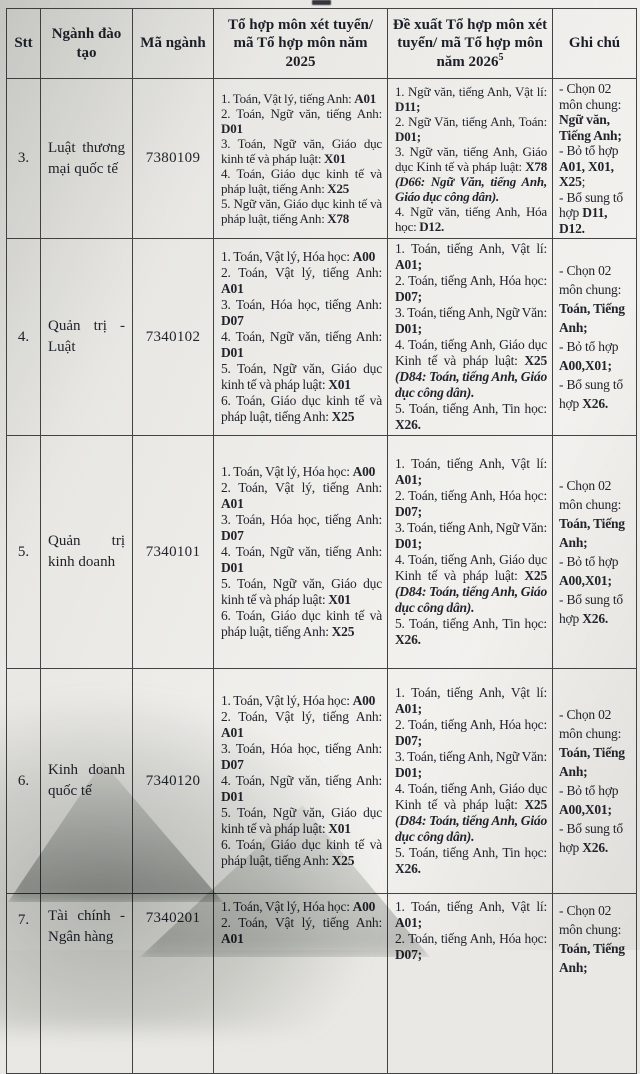 This screenshot has width=640, height=1074. What do you see at coordinates (173, 781) in the screenshot?
I see `cell-major-code: 7340120` at bounding box center [173, 781].